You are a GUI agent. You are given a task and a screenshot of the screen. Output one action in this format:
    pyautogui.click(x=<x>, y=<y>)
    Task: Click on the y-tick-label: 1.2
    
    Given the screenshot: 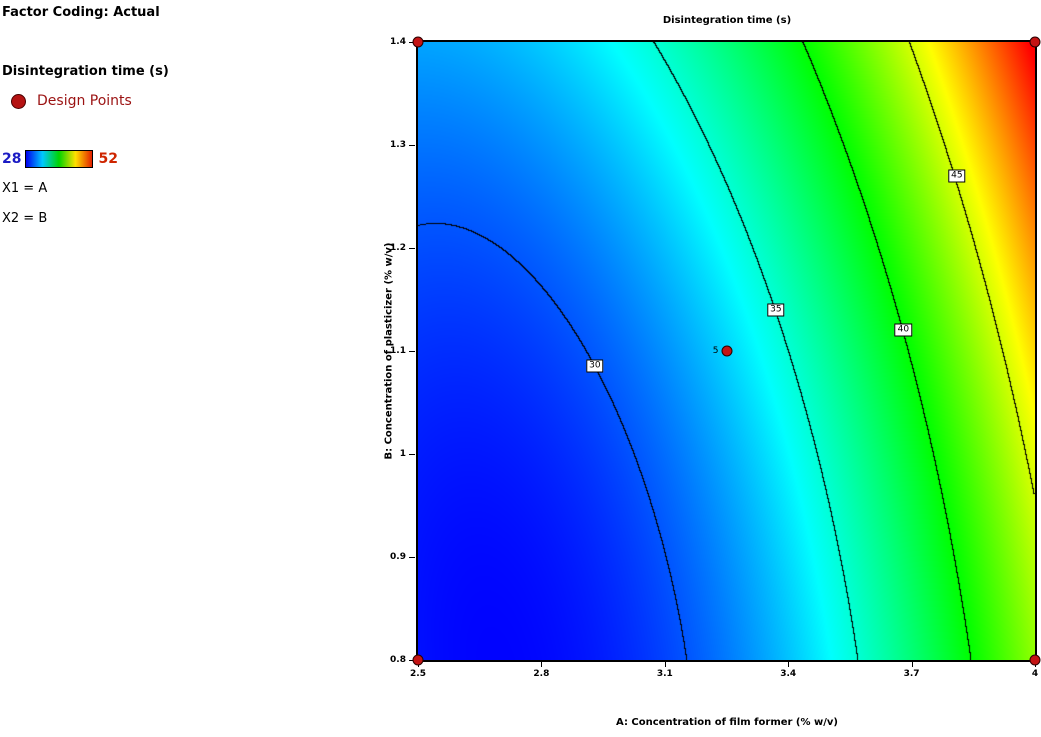 What is the action you would take?
    pyautogui.click(x=398, y=248)
    